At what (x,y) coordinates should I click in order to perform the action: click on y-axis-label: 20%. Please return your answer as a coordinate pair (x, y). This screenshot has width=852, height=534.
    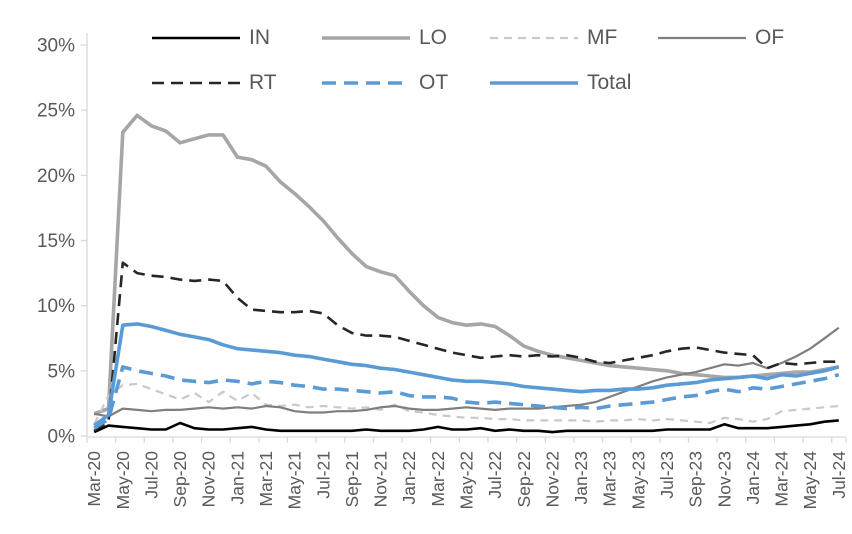
    Looking at the image, I should click on (56, 176).